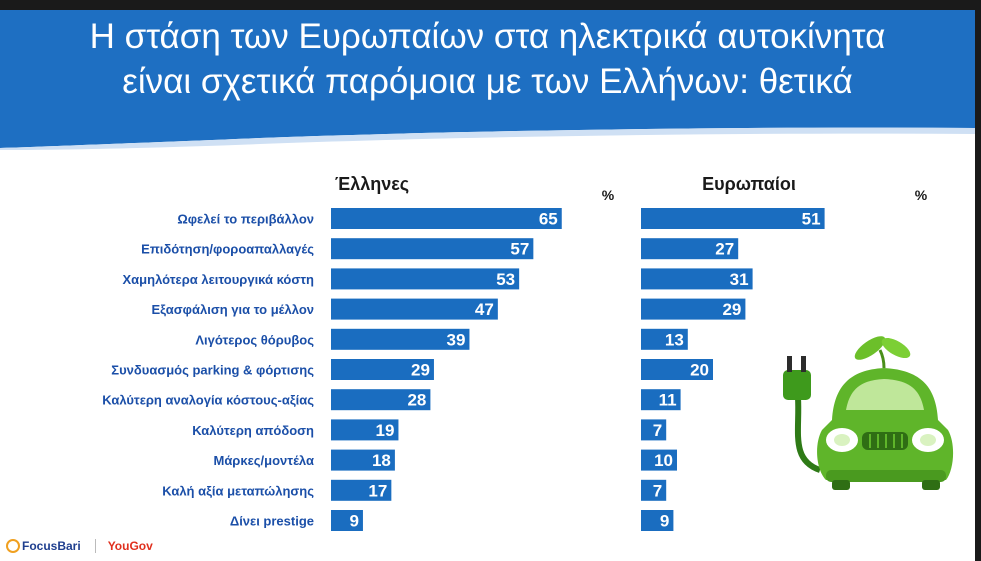  Describe the element at coordinates (519, 249) in the screenshot. I see `data-label: 57` at that location.